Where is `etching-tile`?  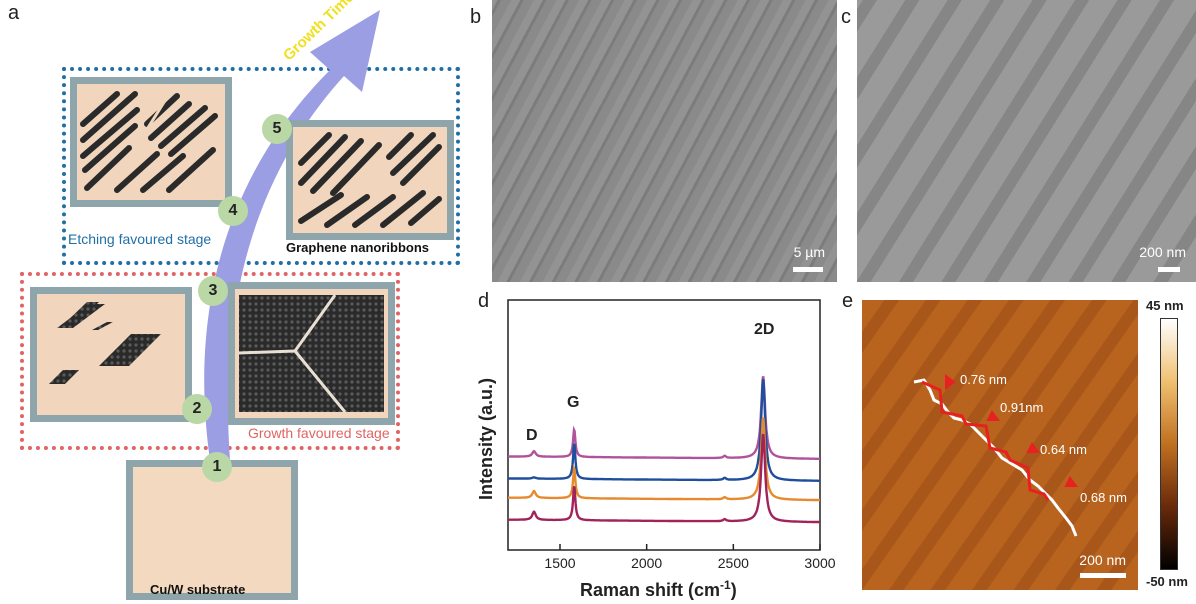
etching-tile is located at coordinates (151, 142).